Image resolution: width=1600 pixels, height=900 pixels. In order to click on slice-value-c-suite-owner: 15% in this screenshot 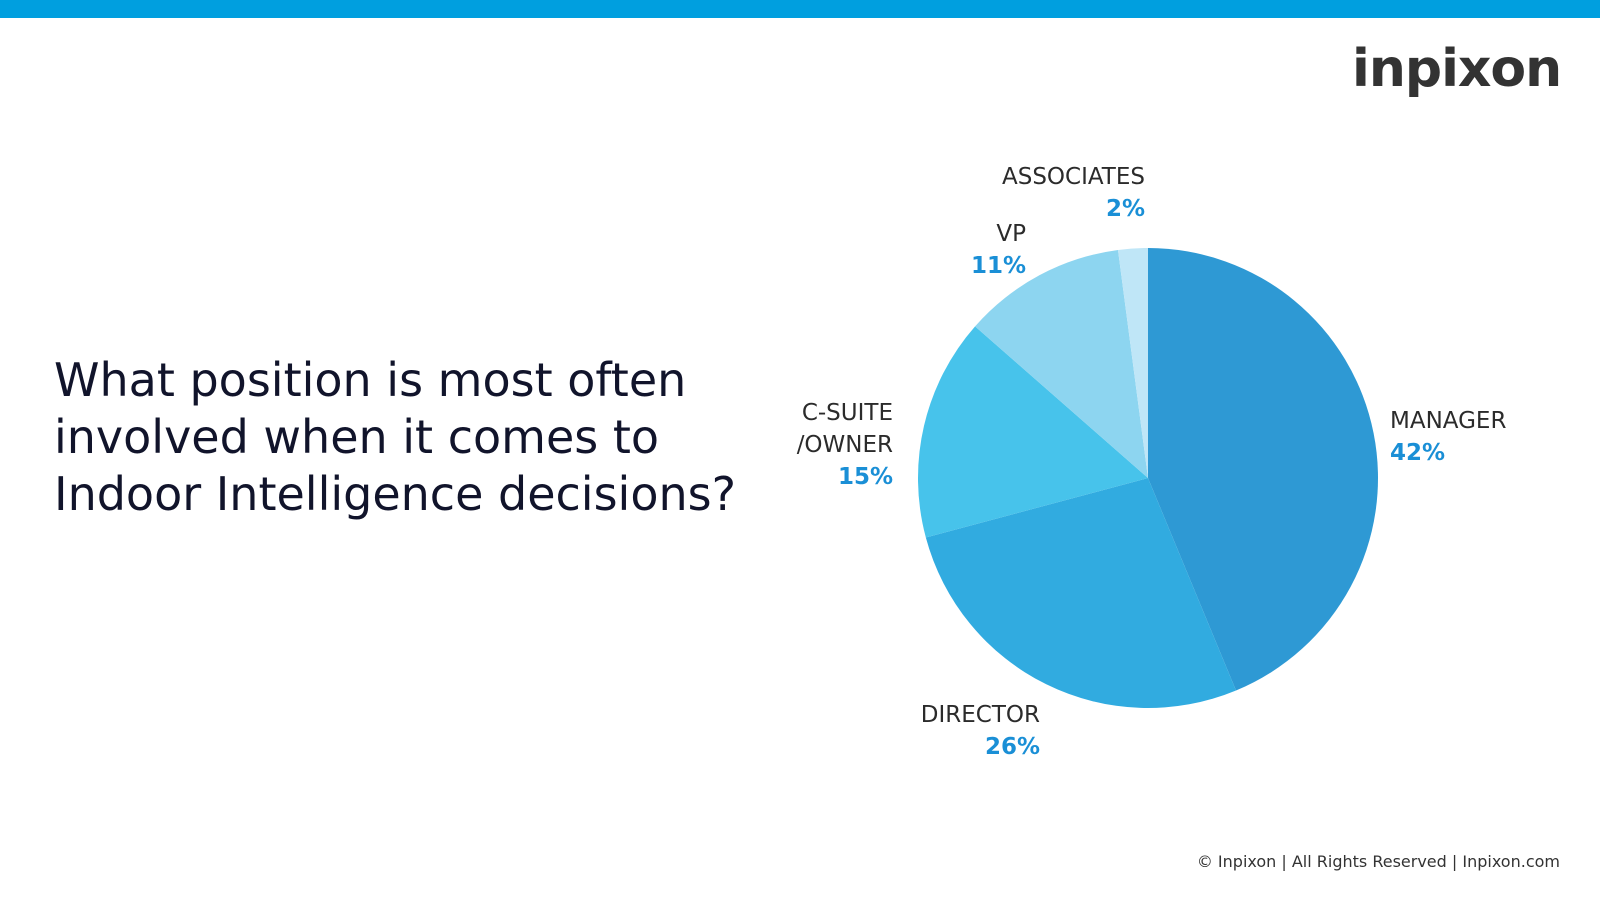, I will do `click(865, 477)`.